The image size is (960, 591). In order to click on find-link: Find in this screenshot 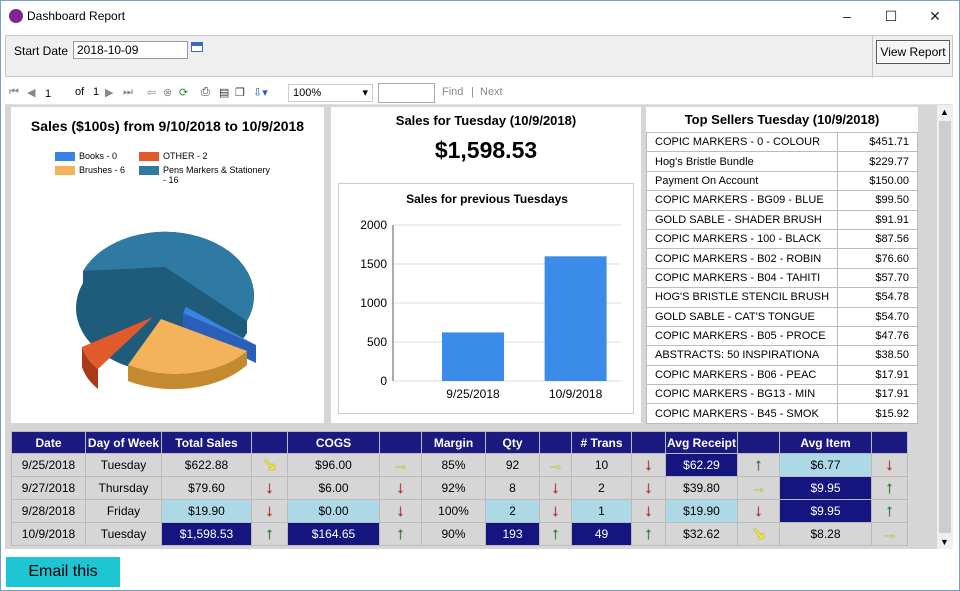, I will do `click(453, 92)`.